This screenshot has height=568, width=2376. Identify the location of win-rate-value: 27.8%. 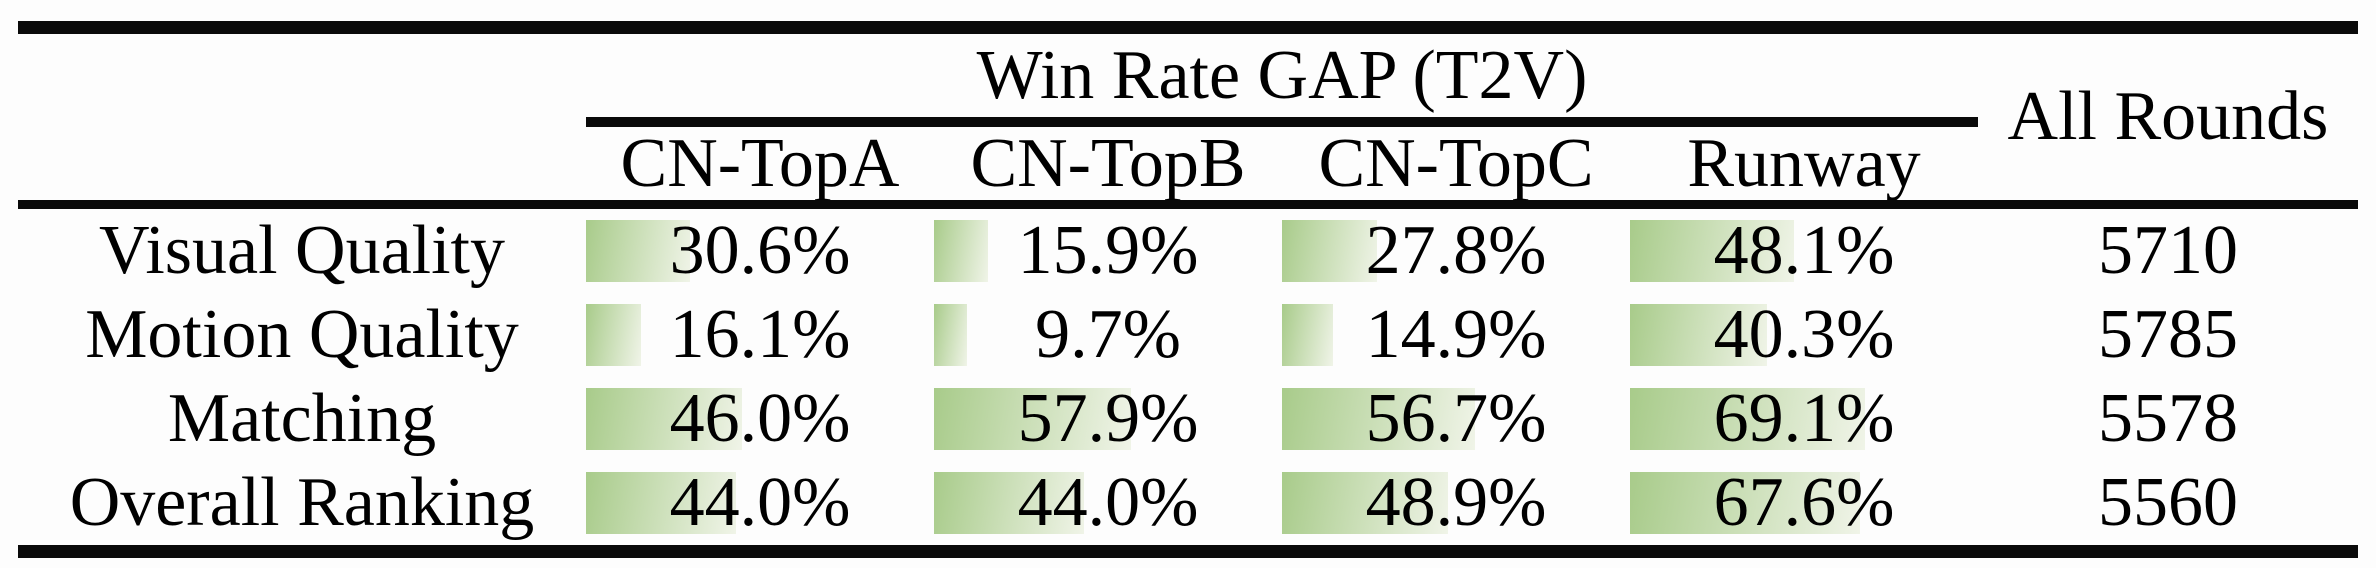
(1456, 250).